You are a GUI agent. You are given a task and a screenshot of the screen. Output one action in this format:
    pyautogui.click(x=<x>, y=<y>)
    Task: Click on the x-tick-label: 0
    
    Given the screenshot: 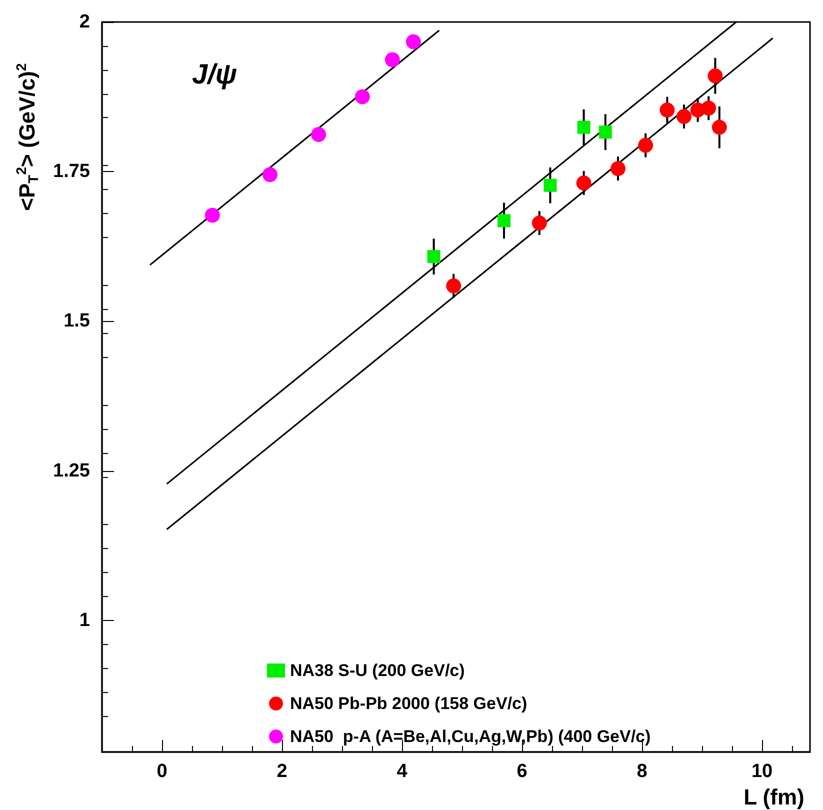 What is the action you would take?
    pyautogui.click(x=162, y=771)
    